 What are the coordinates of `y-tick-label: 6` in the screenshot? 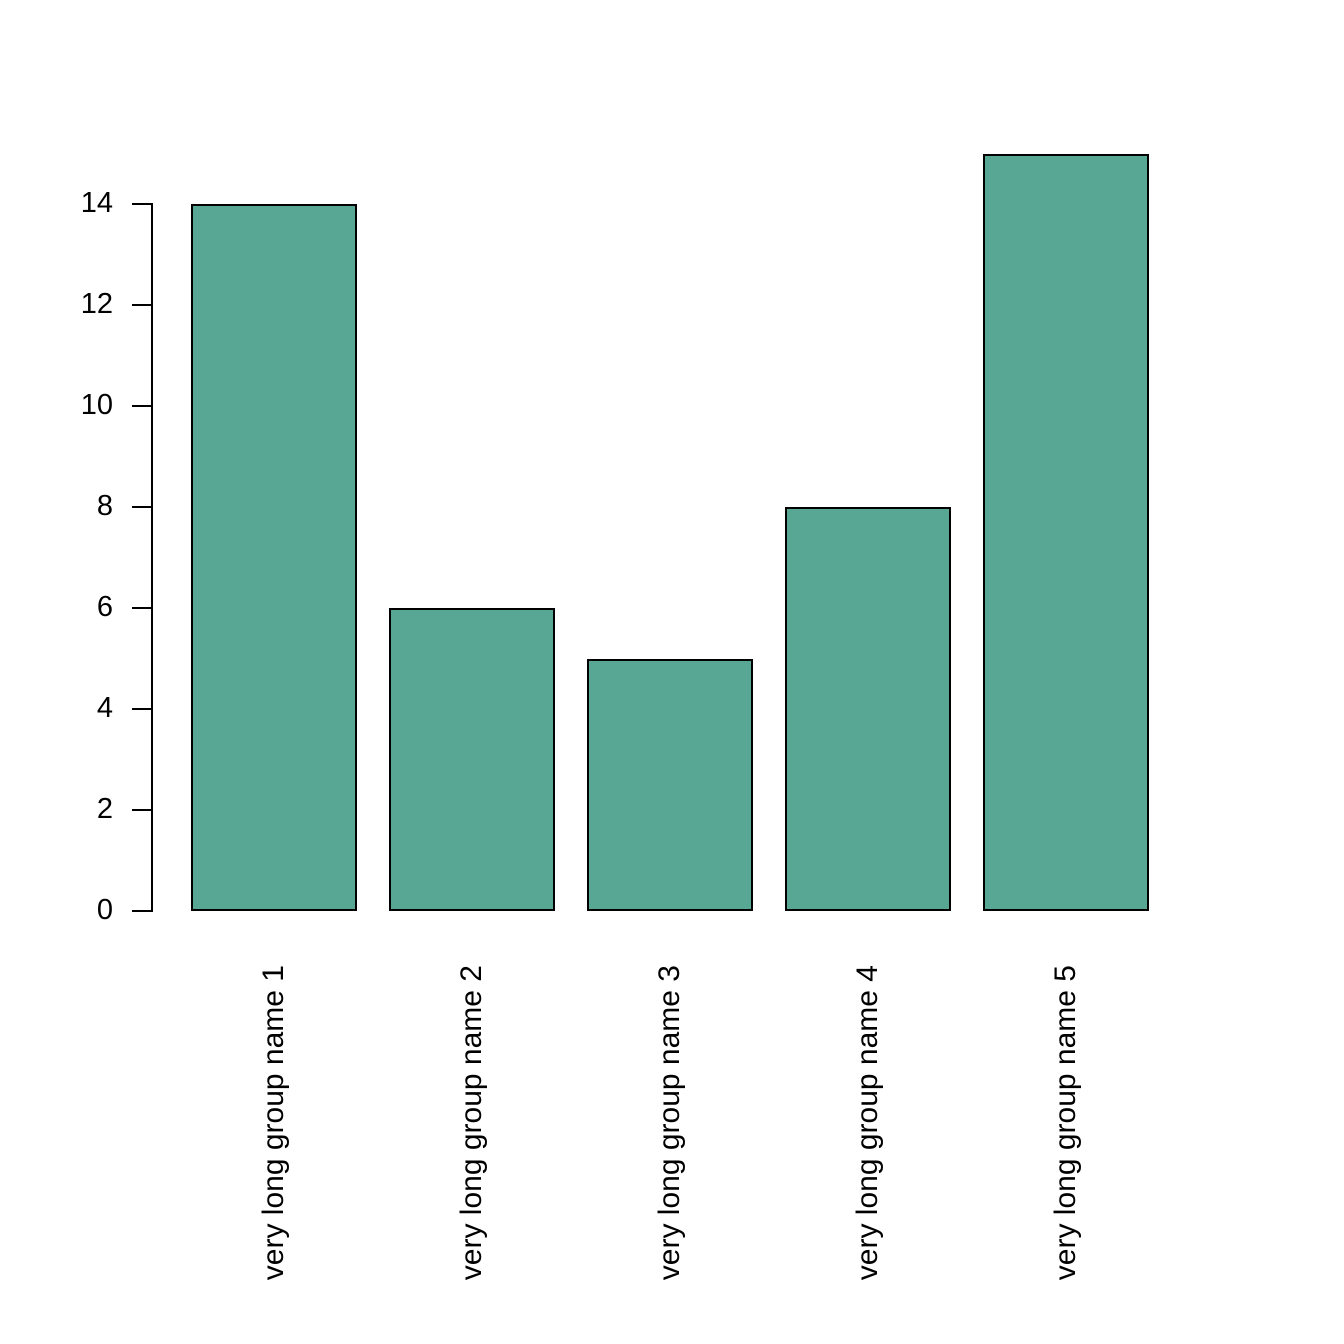 It's located at (104, 606).